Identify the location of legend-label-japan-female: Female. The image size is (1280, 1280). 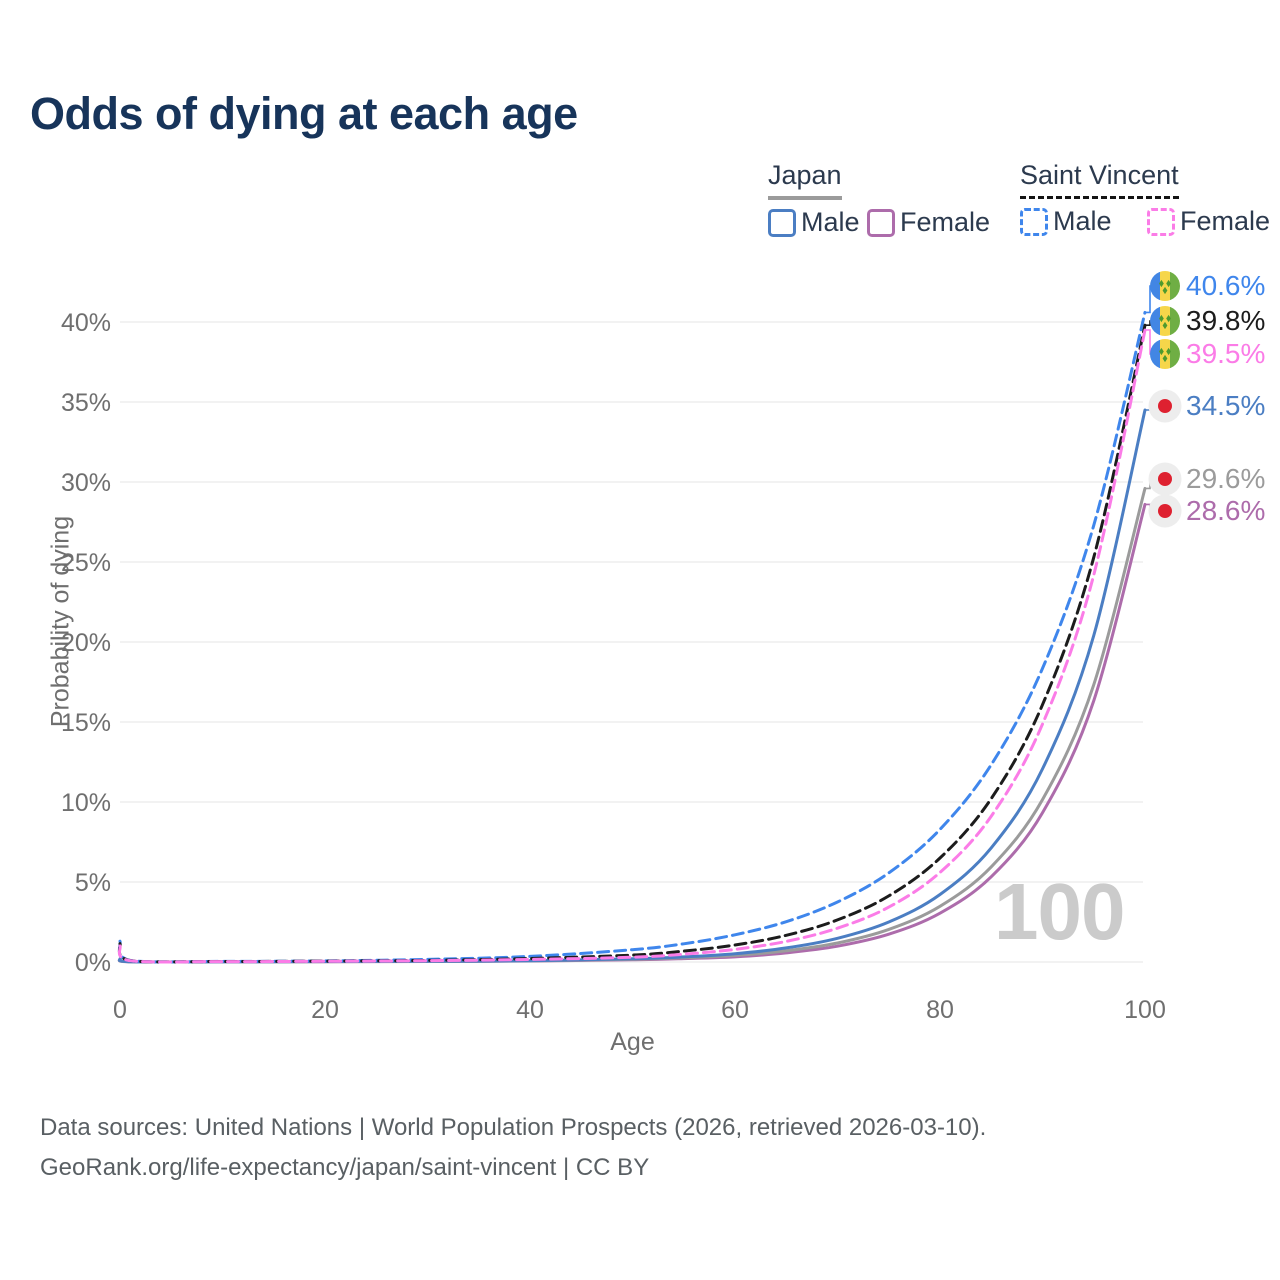
(944, 222).